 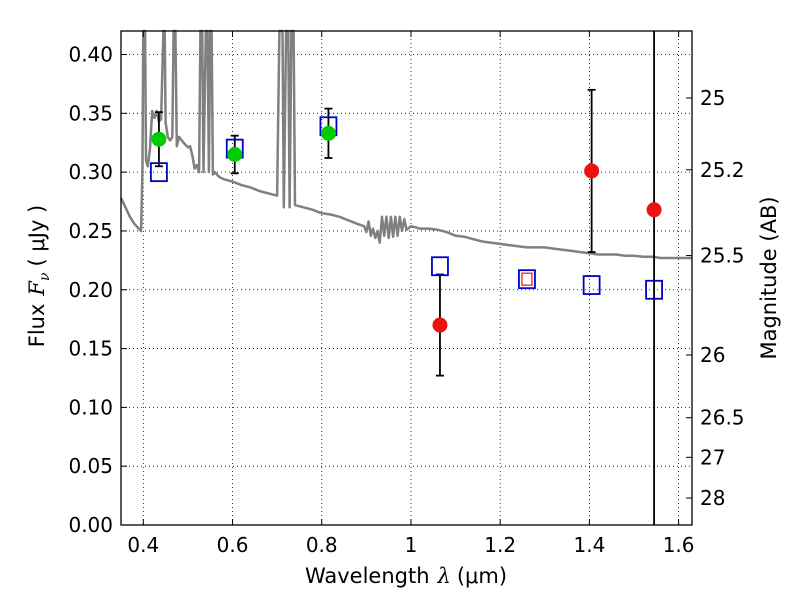 I want to click on y-tick-label: 0.15, so click(x=90, y=349).